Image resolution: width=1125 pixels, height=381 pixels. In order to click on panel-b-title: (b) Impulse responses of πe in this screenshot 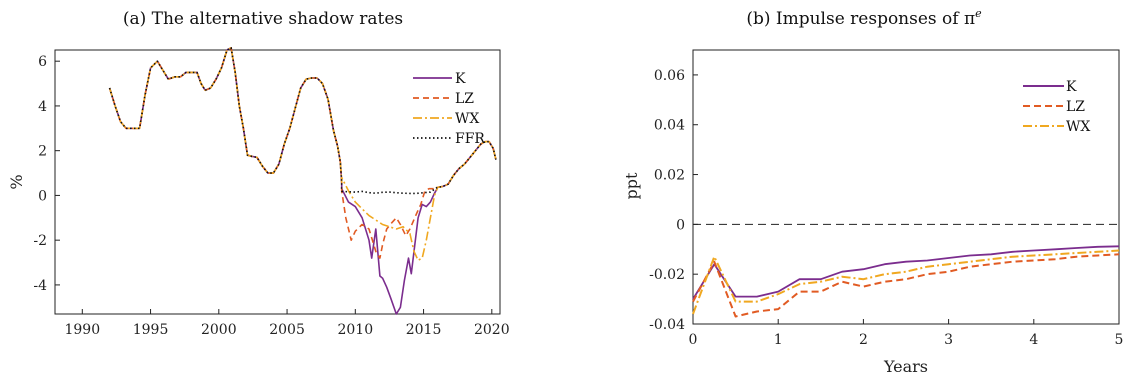, I will do `click(864, 18)`.